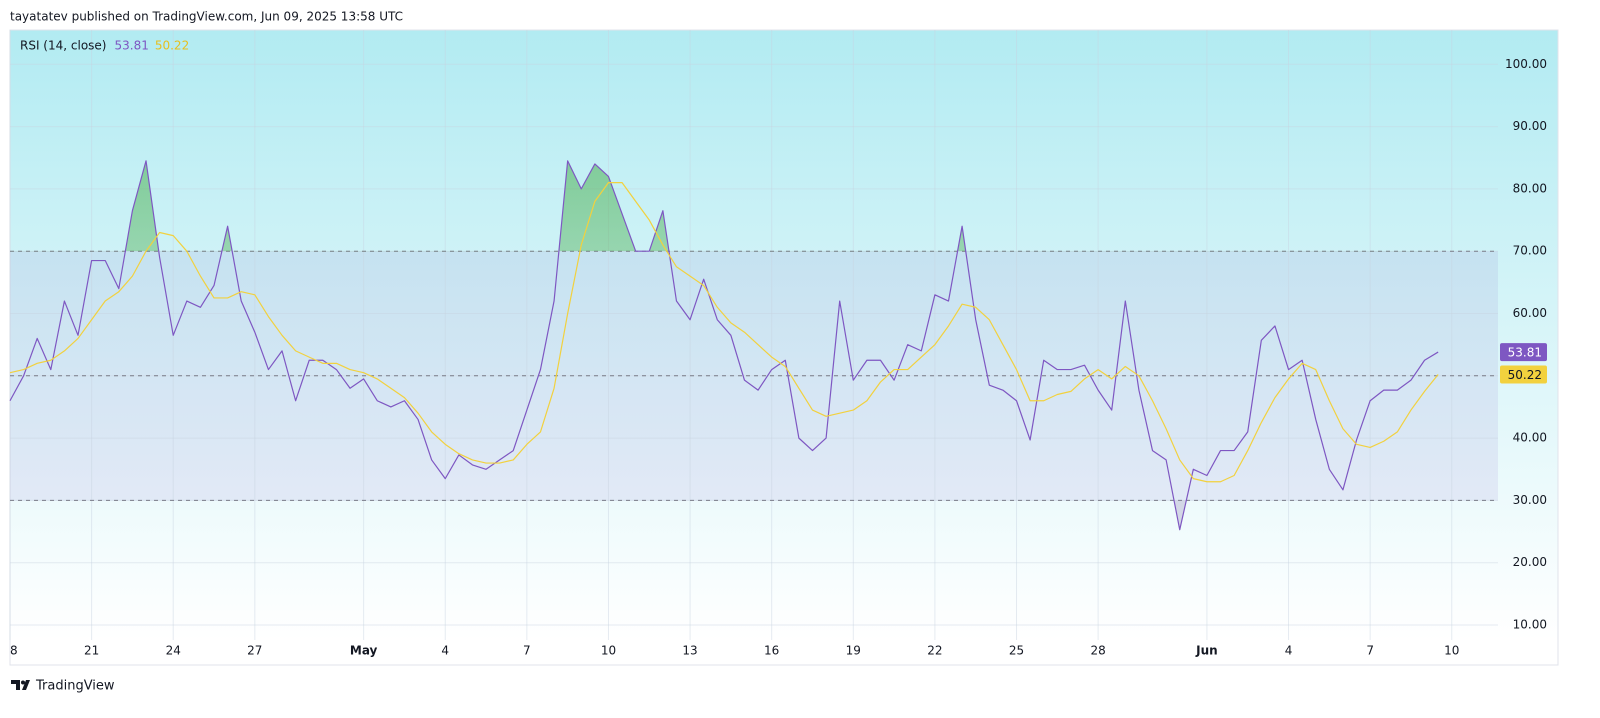 Image resolution: width=1600 pixels, height=718 pixels. I want to click on oversold-fill, so click(1180, 515).